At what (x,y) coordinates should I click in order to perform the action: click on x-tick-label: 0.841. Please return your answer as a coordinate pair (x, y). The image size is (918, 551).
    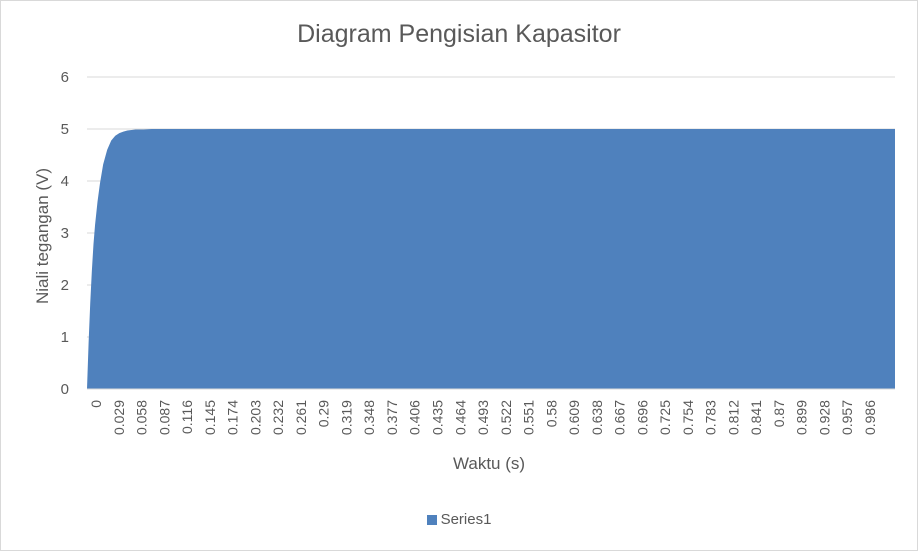
    Looking at the image, I should click on (756, 417).